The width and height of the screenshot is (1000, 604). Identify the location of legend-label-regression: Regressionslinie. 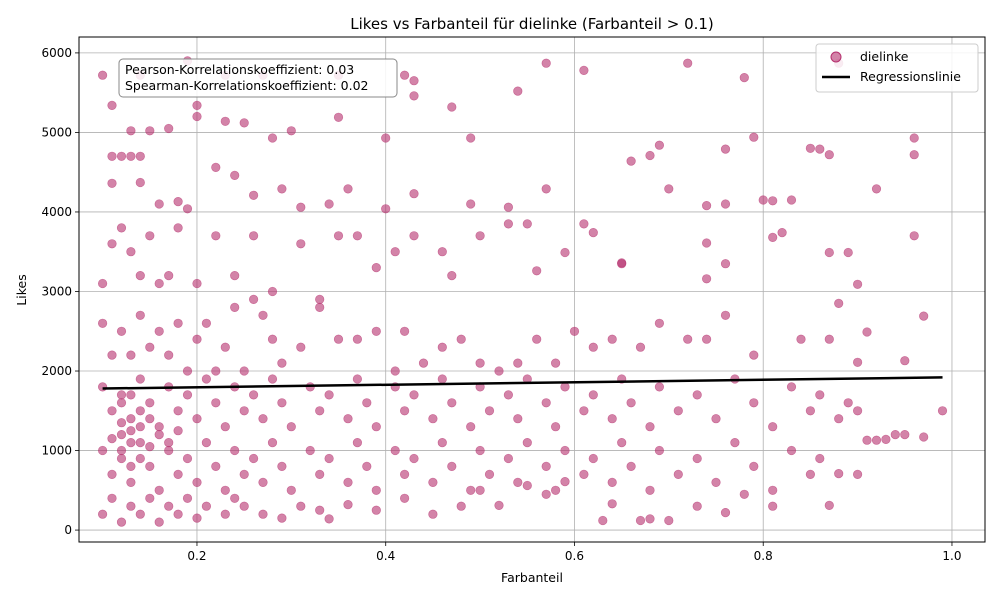
(910, 76).